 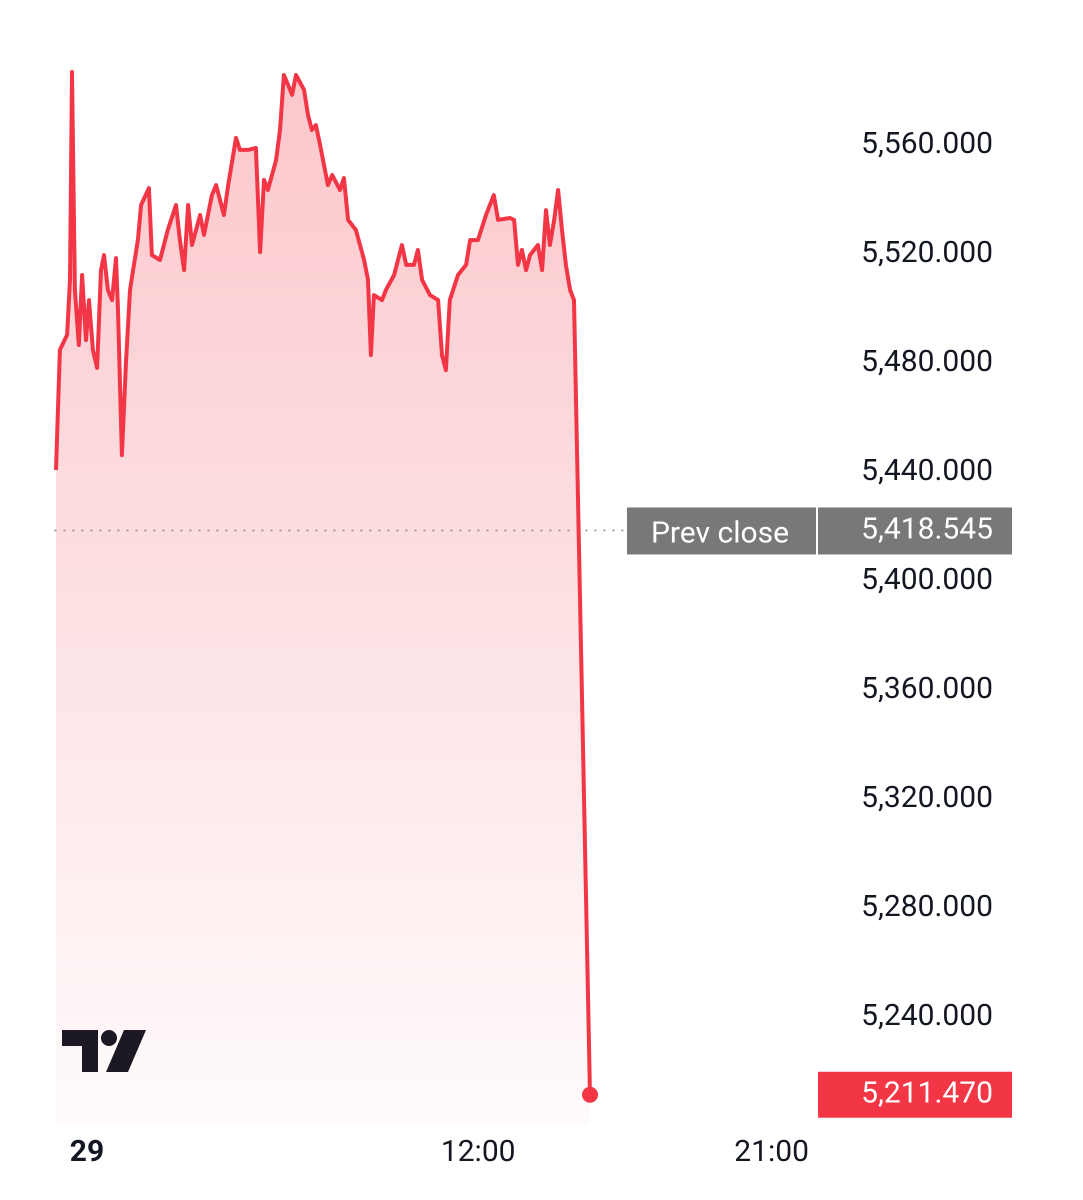 I want to click on prev-close-value: 5,418.545, so click(x=927, y=528).